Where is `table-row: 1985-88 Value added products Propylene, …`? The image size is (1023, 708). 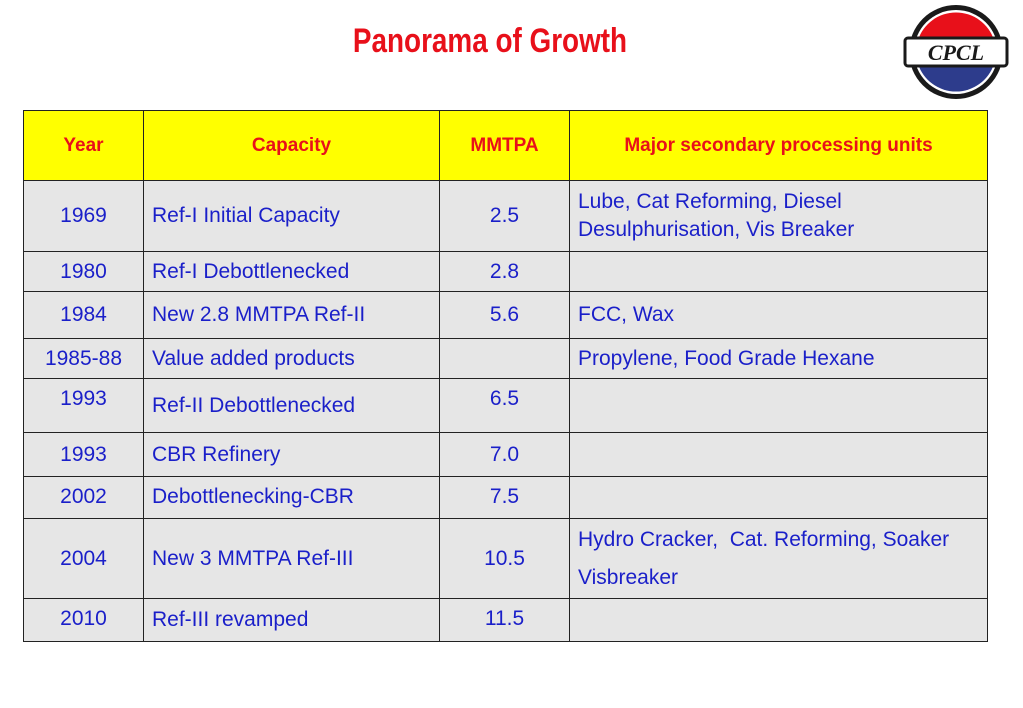
table-row: 1985-88 Value added products Propylene, … is located at coordinates (505, 358).